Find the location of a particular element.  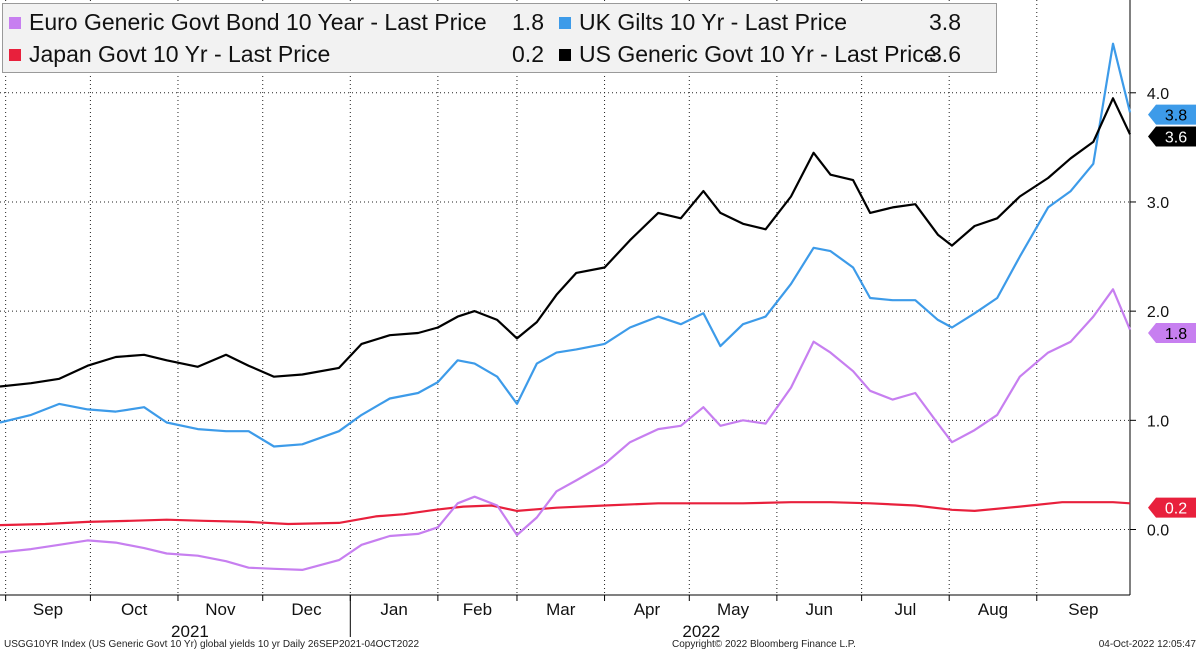

x-year-label: 2021 is located at coordinates (190, 631).